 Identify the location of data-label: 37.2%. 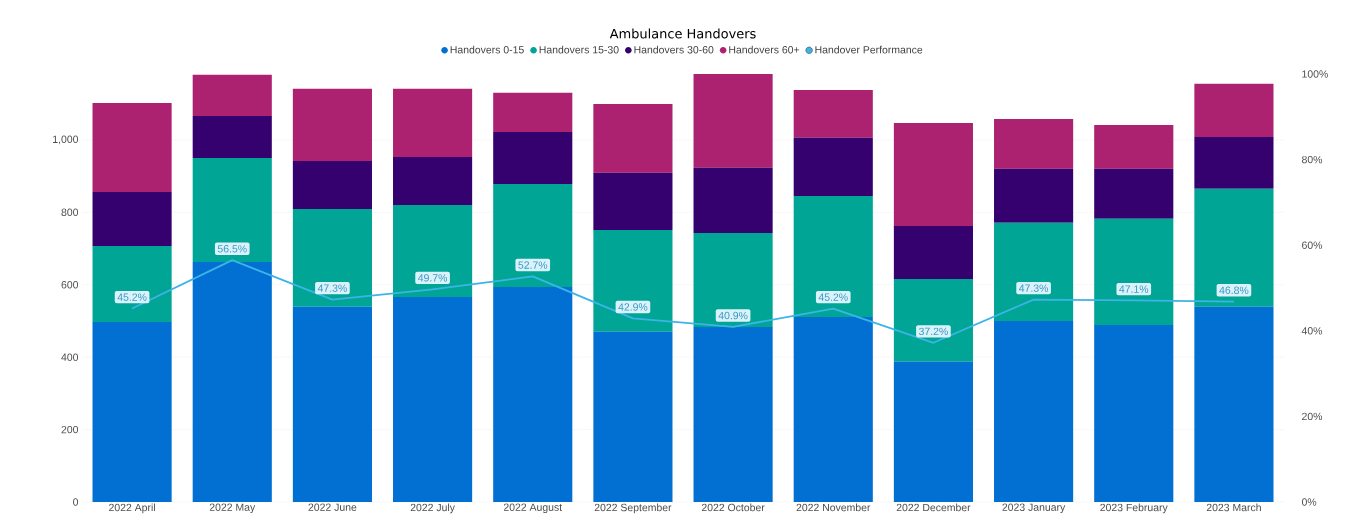
(933, 331).